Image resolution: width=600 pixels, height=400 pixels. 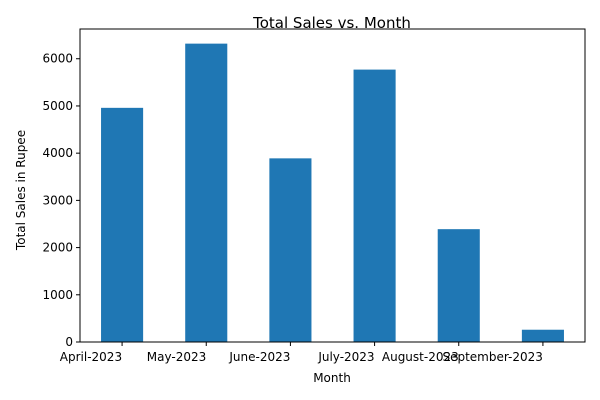 What do you see at coordinates (91, 357) in the screenshot?
I see `x-tick-label: April-2023` at bounding box center [91, 357].